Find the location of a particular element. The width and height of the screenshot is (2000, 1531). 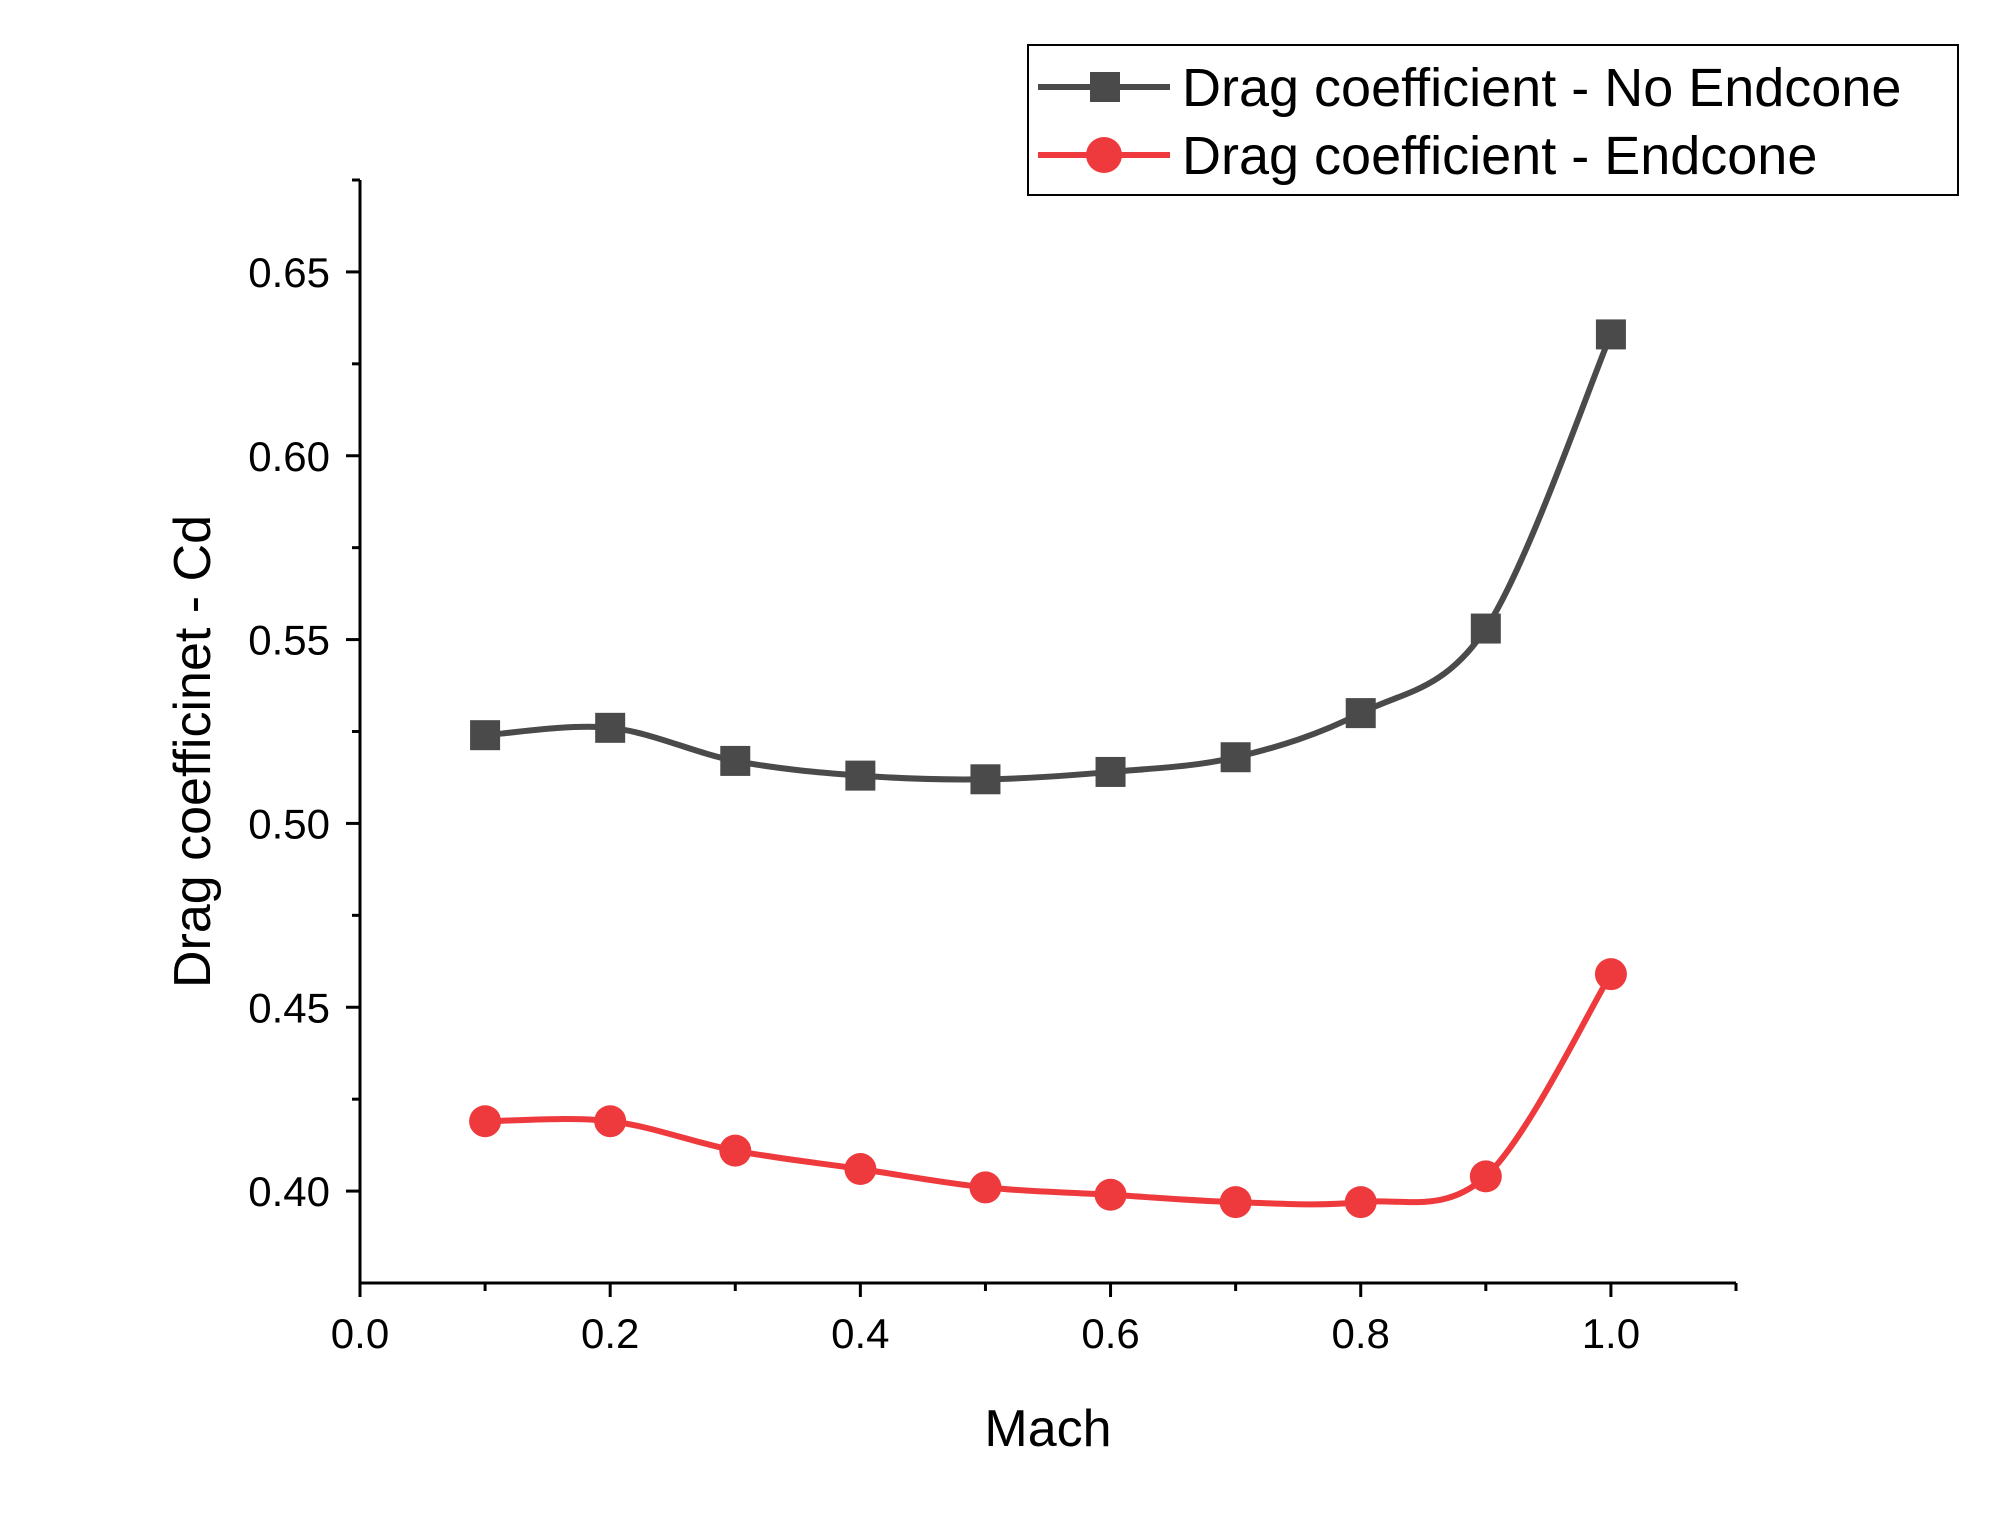

x-tick-label: 0.2 is located at coordinates (610, 1333).